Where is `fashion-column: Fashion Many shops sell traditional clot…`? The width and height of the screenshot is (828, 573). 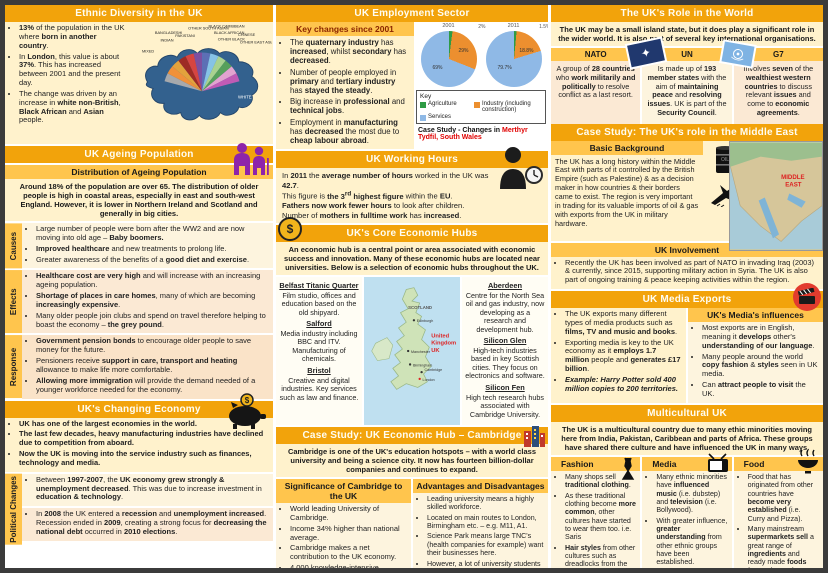 fashion-column: Fashion Many shops sell traditional clot… is located at coordinates (596, 512).